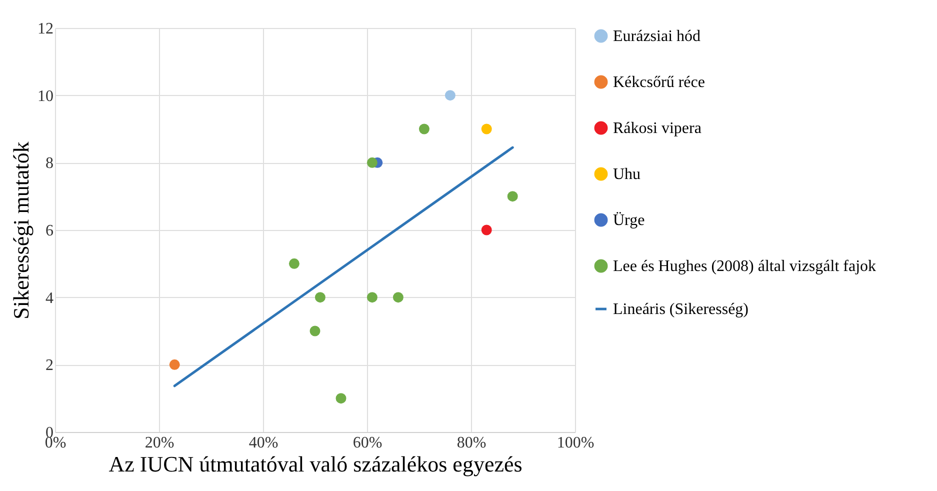 The height and width of the screenshot is (491, 937). I want to click on x-tick-label: 100%, so click(575, 443).